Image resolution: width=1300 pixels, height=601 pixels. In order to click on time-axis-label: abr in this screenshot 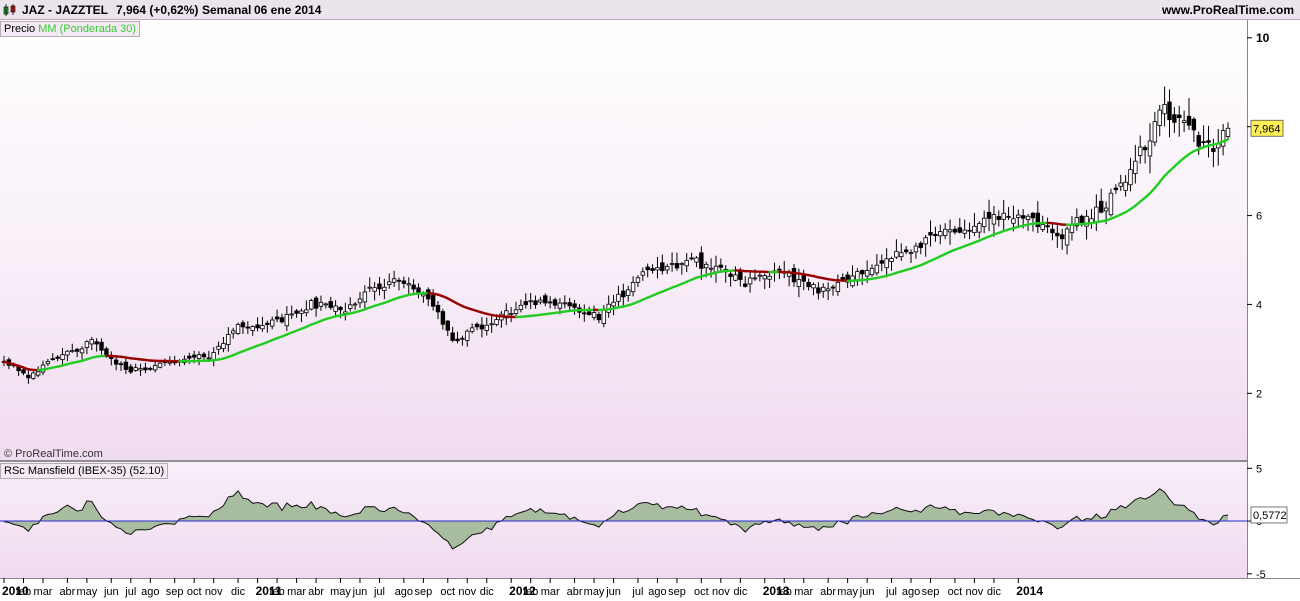, I will do `click(316, 592)`.